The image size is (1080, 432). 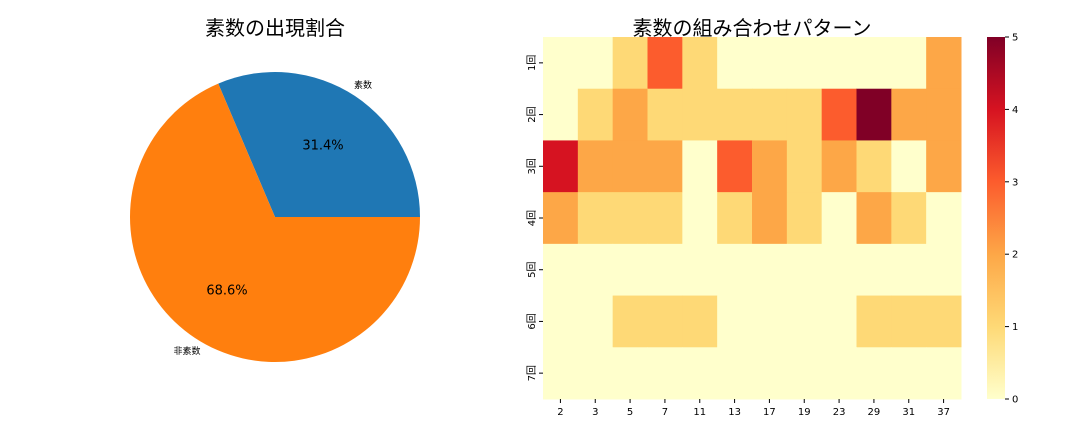 What do you see at coordinates (630, 412) in the screenshot?
I see `x-tick-label: 5` at bounding box center [630, 412].